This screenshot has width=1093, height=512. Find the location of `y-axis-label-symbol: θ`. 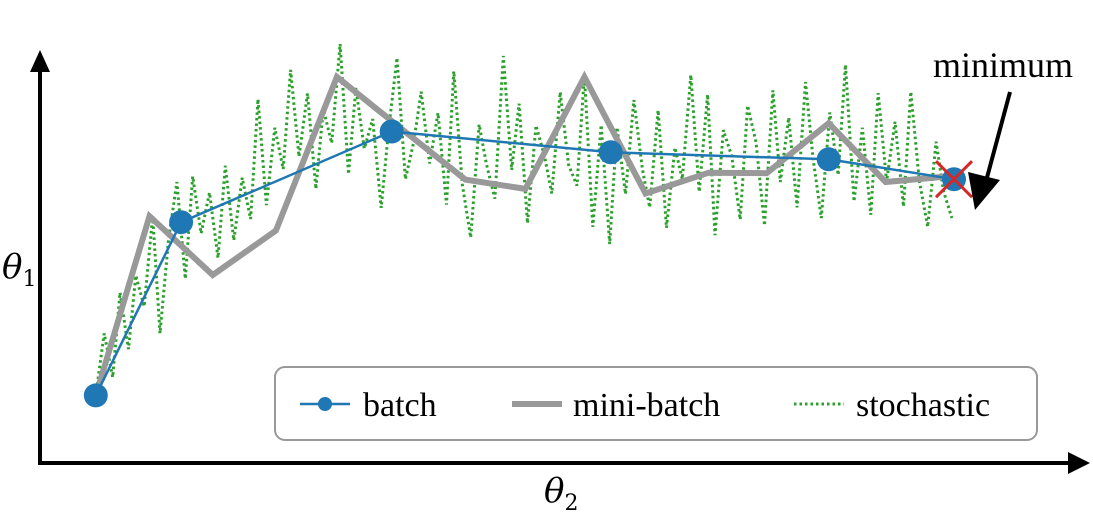

y-axis-label-symbol: θ is located at coordinates (12, 267).